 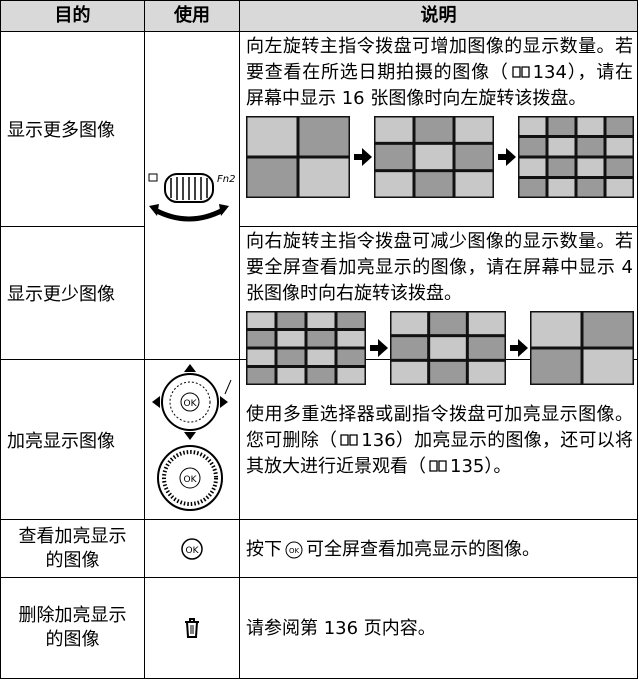 I want to click on purpose: 查看加亮显示的图像, so click(x=72, y=549).